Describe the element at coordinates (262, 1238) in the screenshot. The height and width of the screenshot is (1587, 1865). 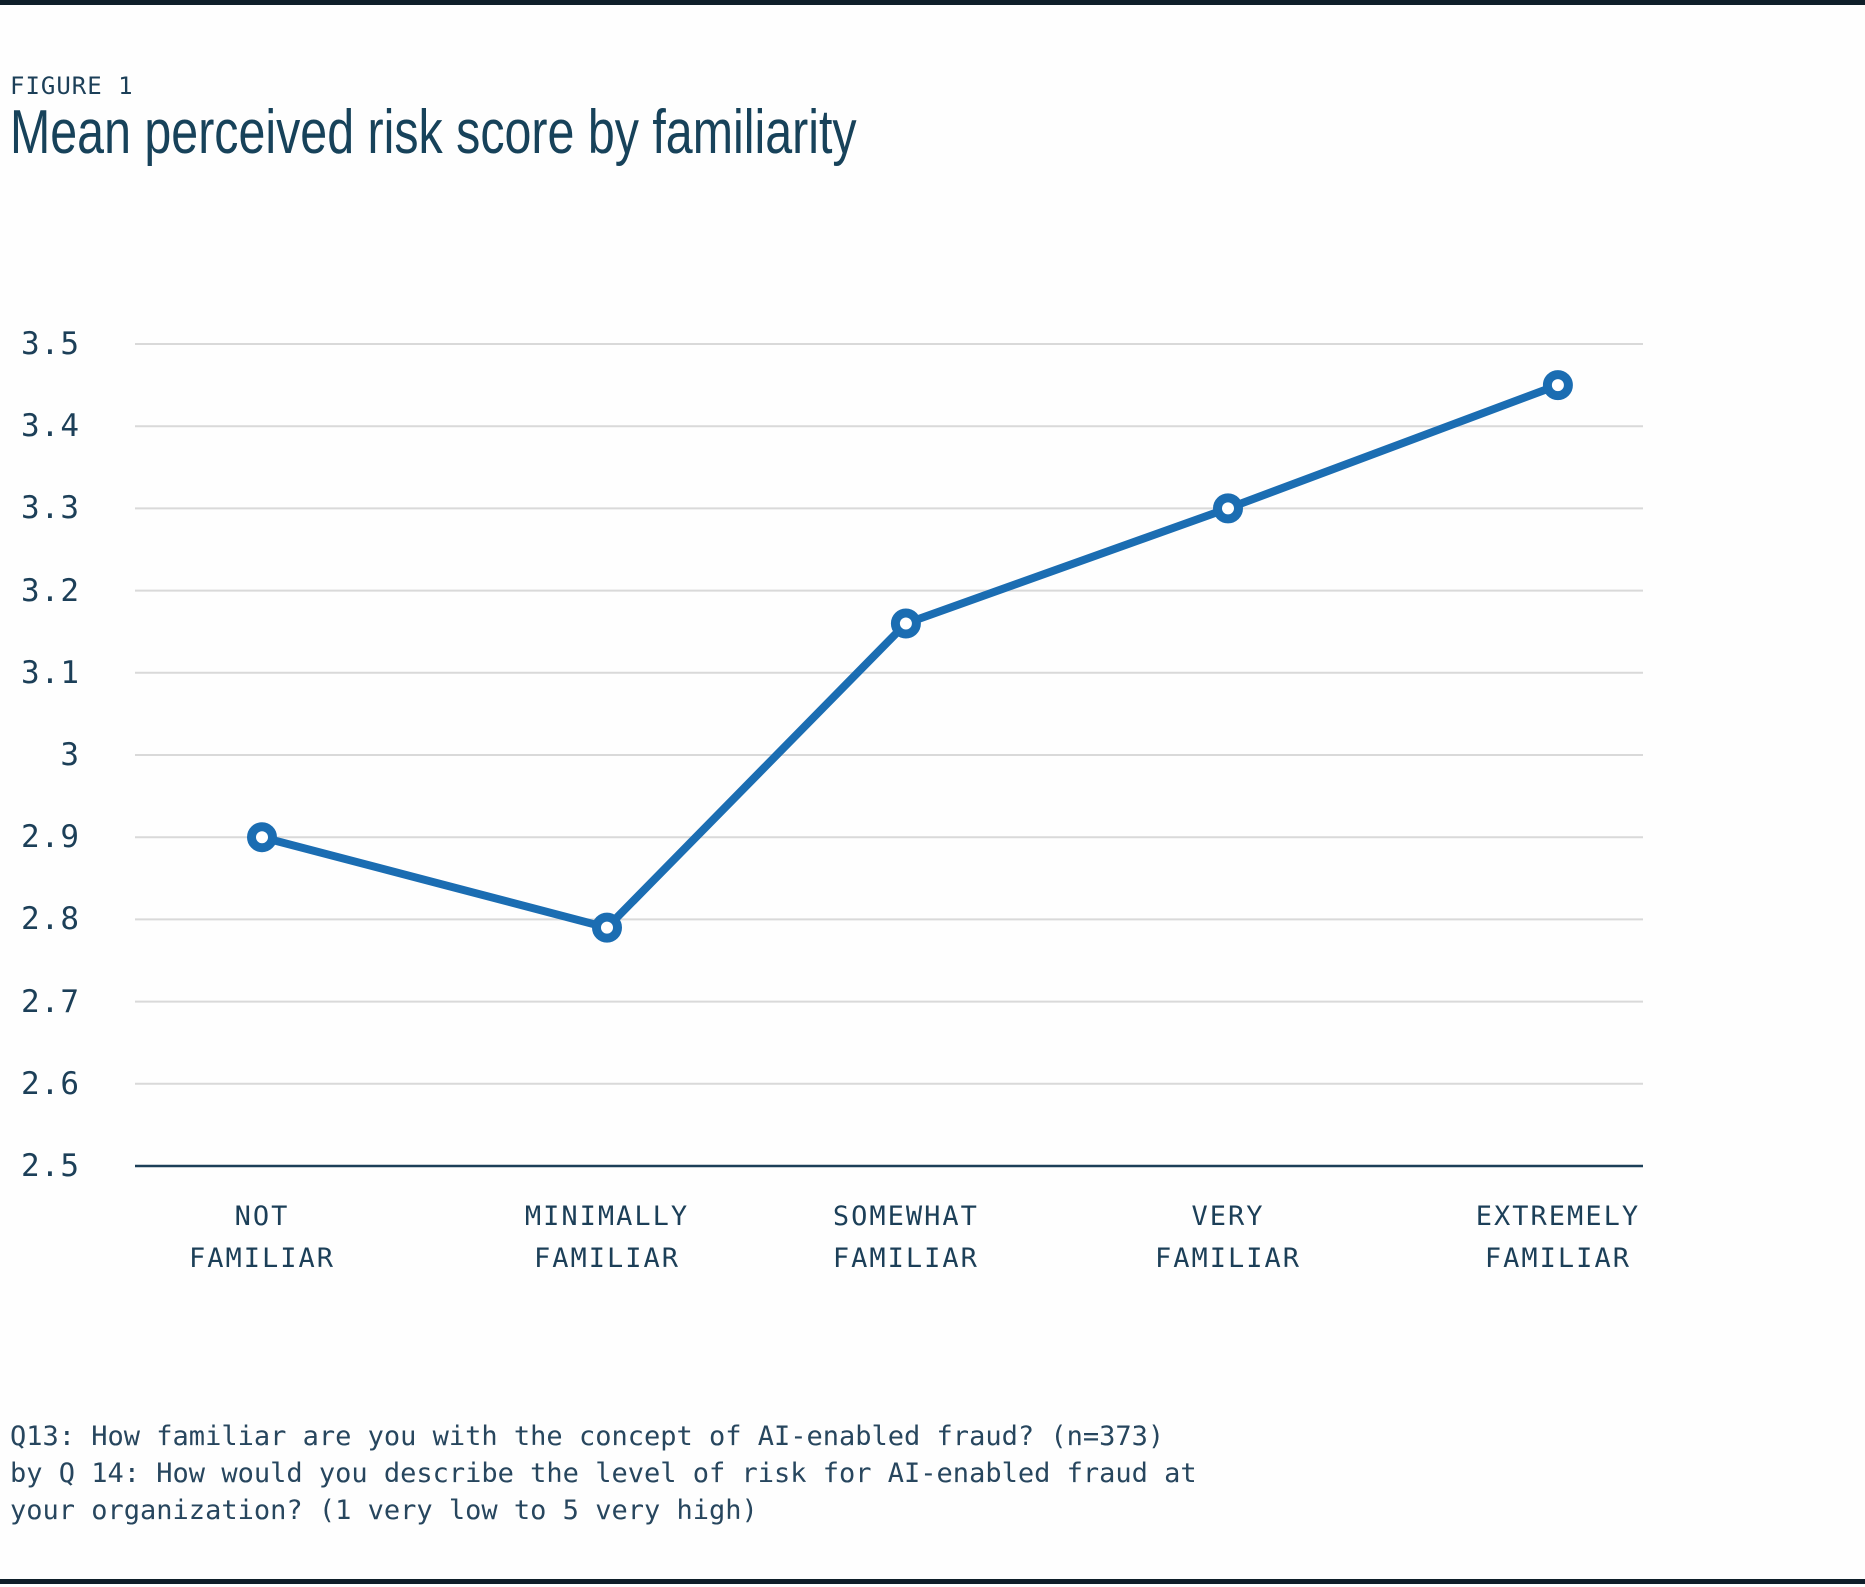
I see `x-axis-category-label: NOT FAMILIAR` at that location.